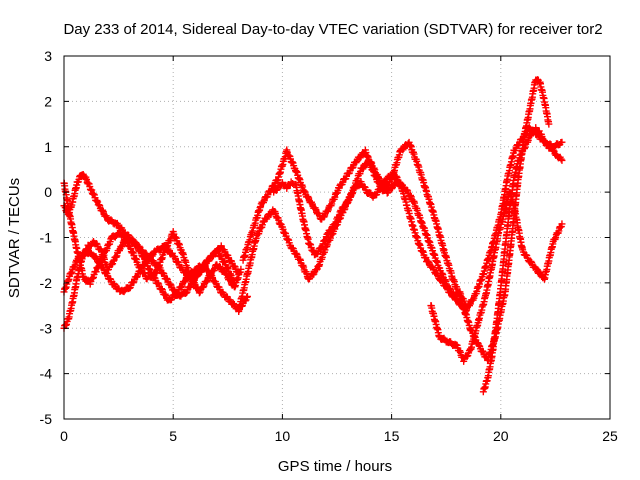 The width and height of the screenshot is (640, 480). I want to click on x-tick-label: 10, so click(283, 436).